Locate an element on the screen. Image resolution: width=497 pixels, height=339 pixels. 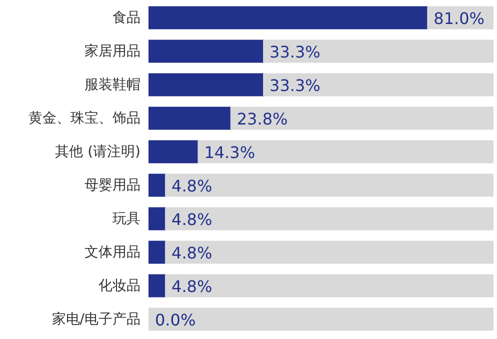
data-label: 81.0% is located at coordinates (459, 18).